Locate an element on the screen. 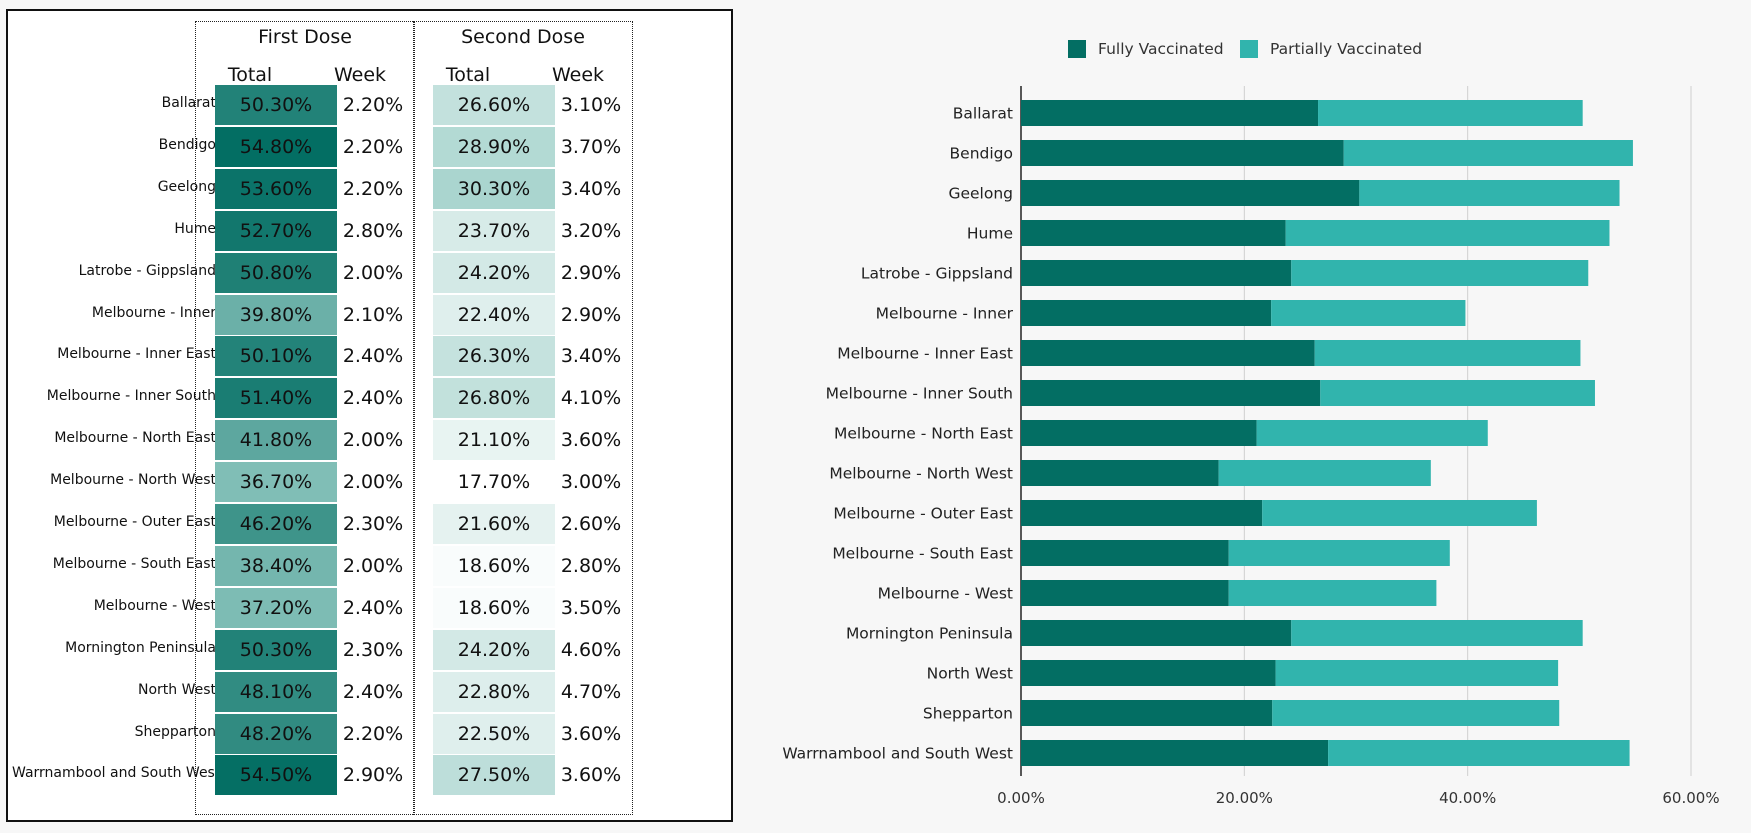  cell-second-week: 2.90% is located at coordinates (591, 272).